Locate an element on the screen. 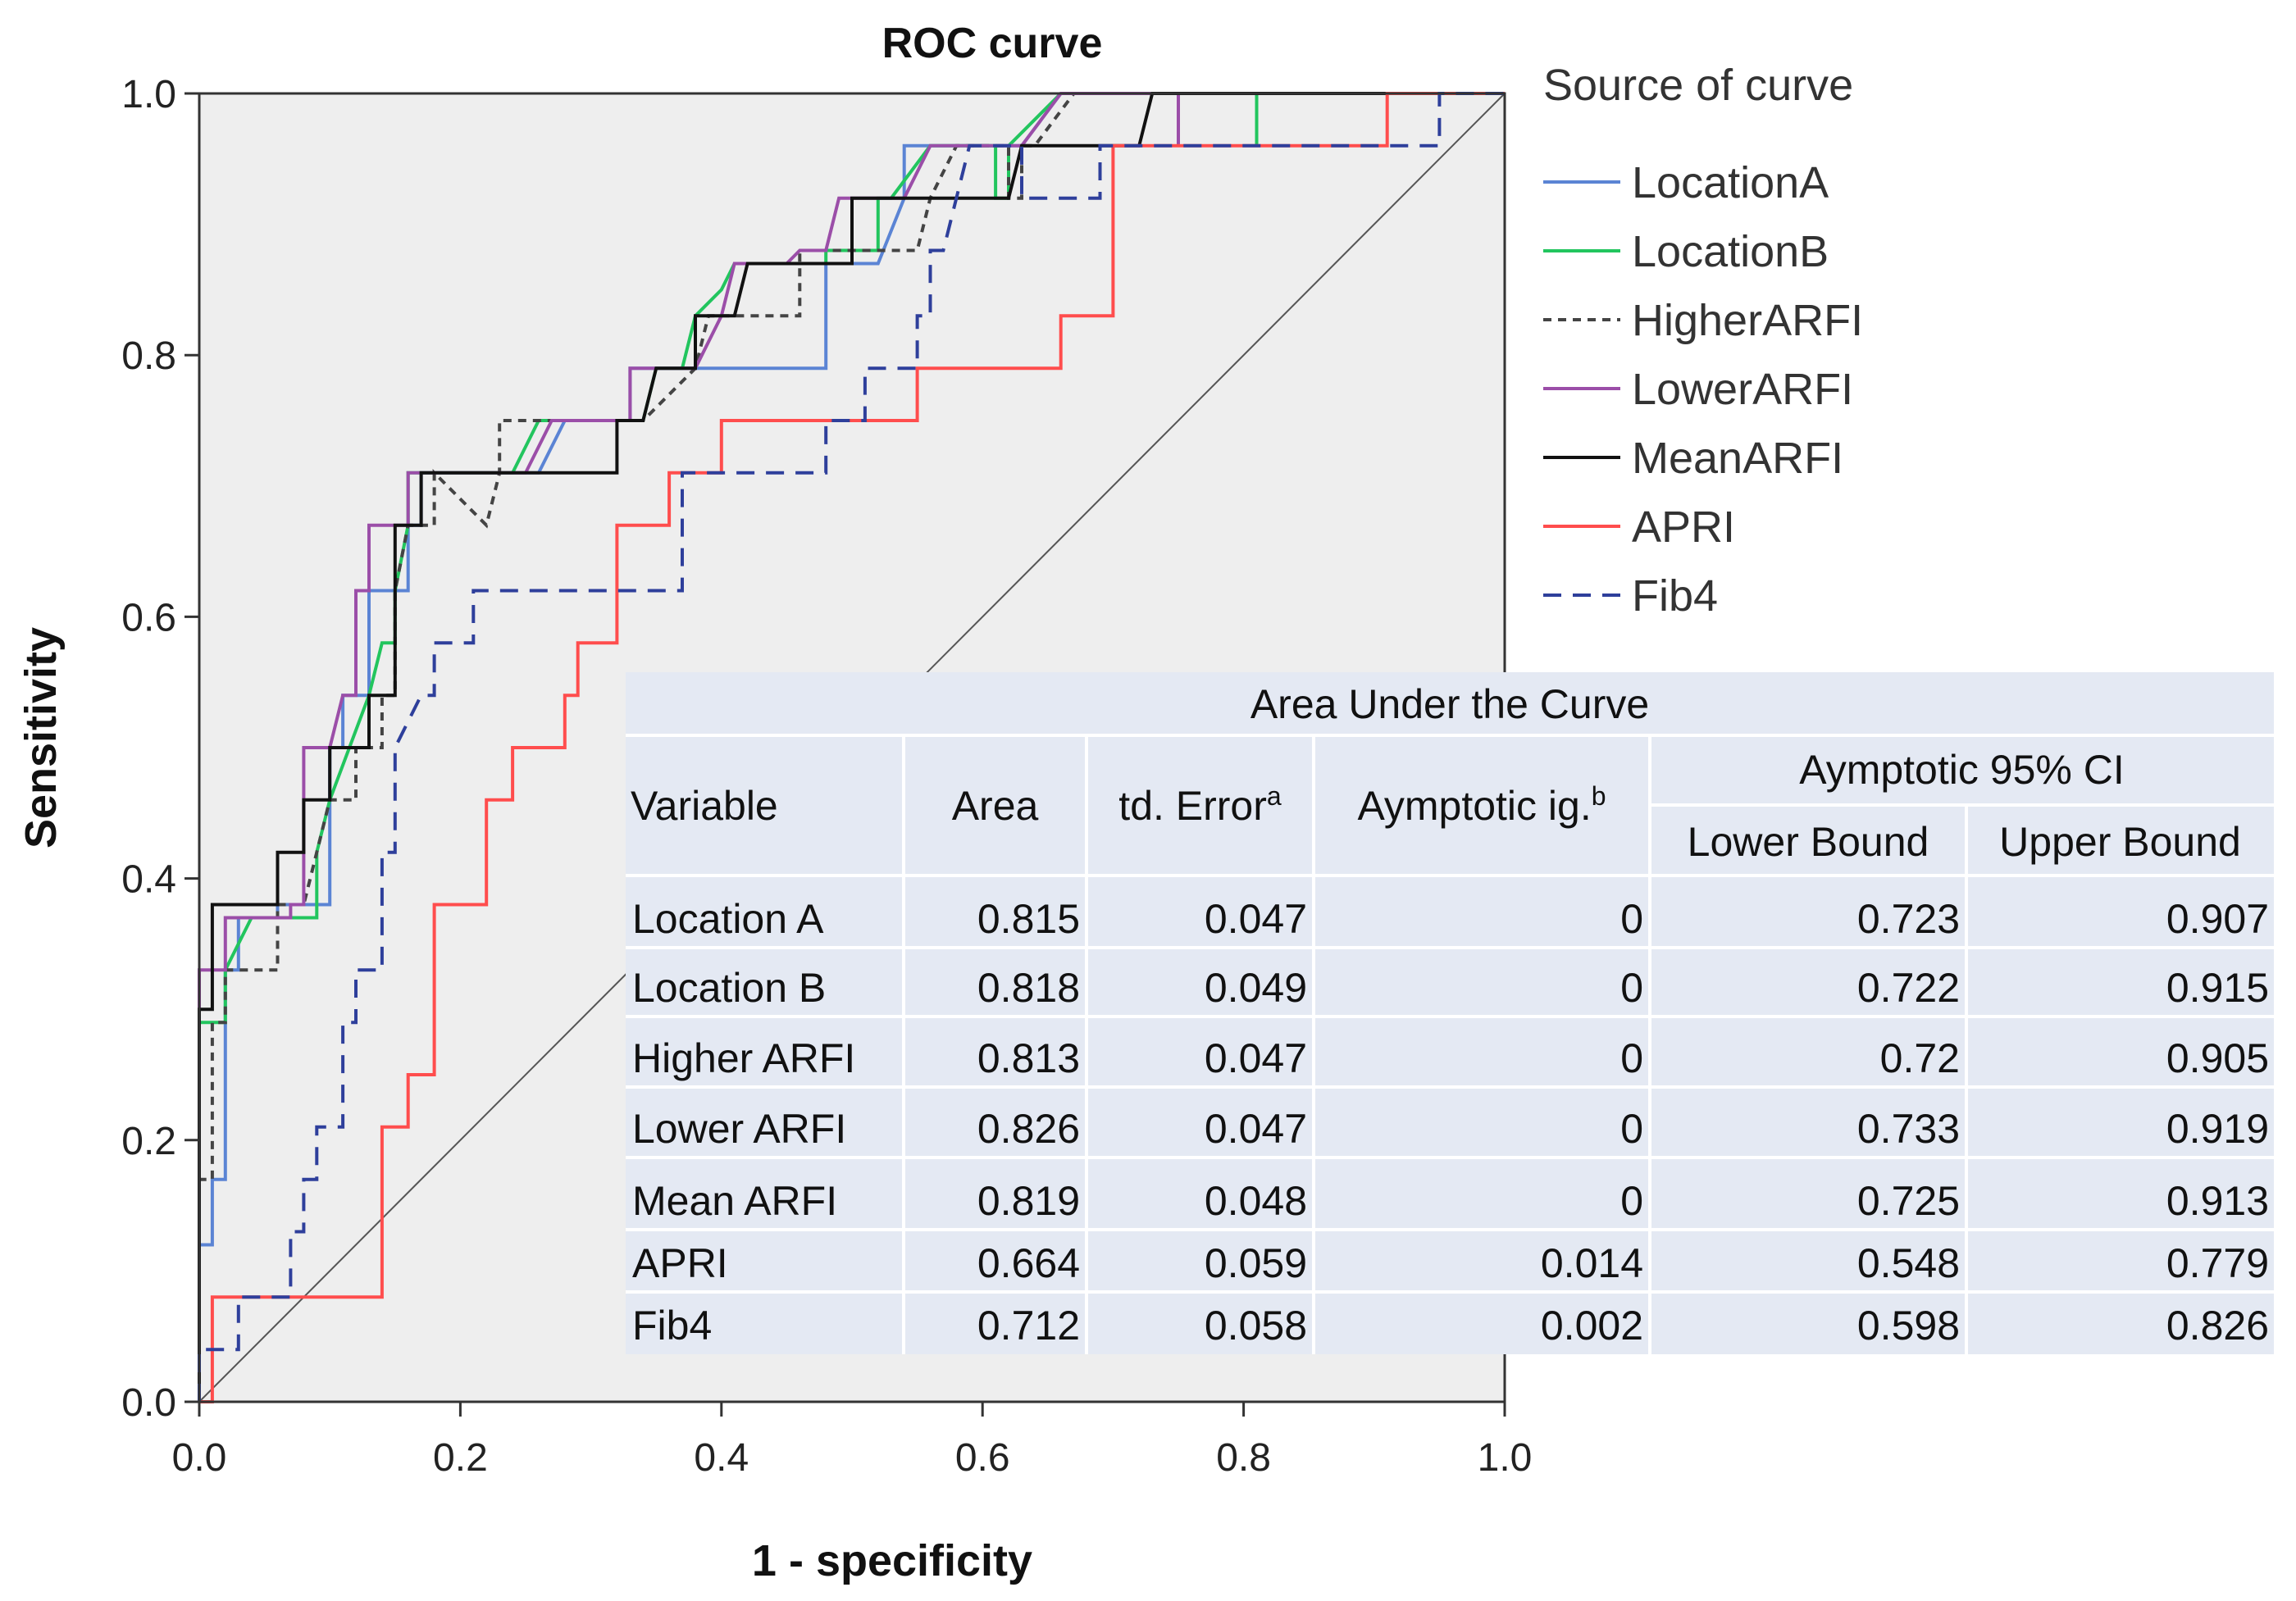 The height and width of the screenshot is (1601, 2296). cell-sig: 0.014 is located at coordinates (1592, 1263).